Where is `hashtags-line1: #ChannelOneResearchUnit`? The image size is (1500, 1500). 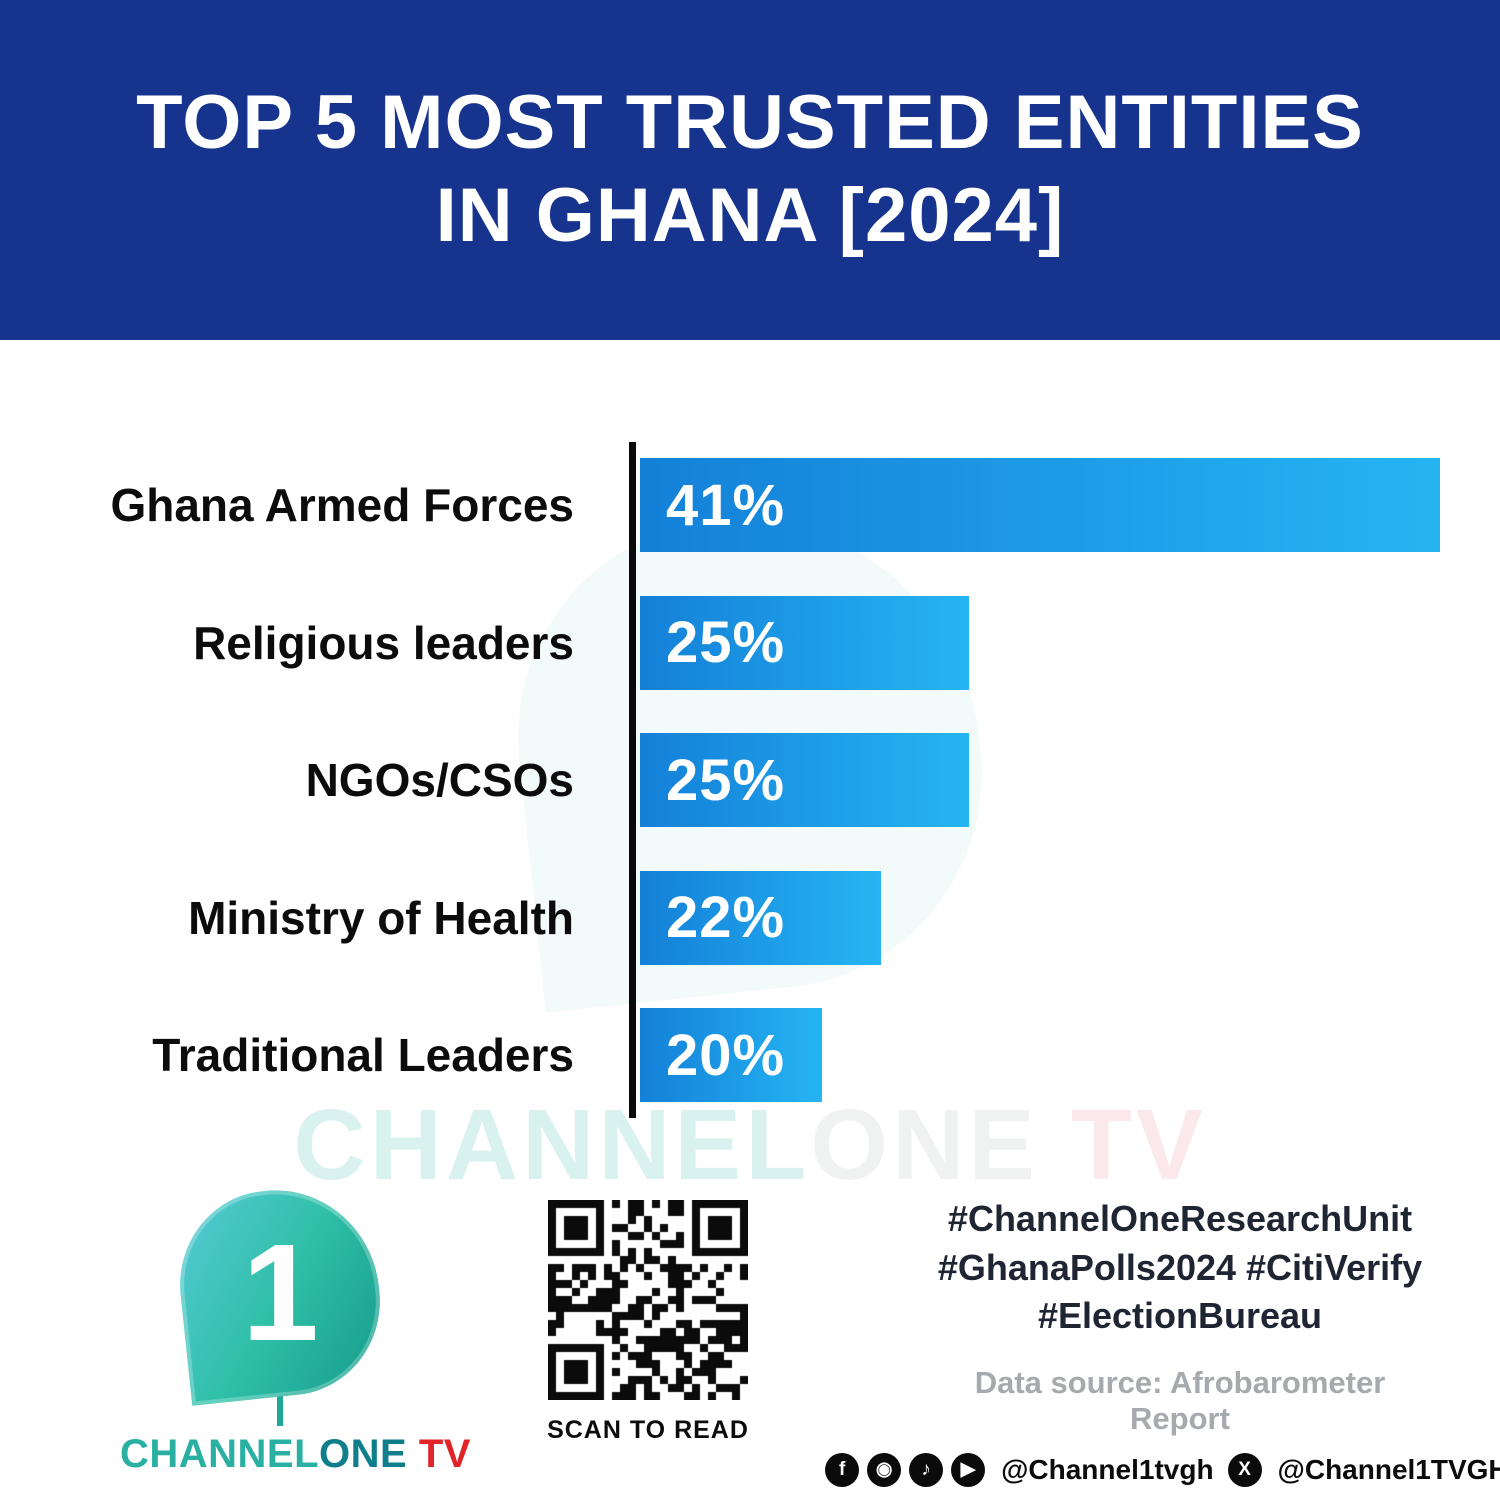
hashtags-line1: #ChannelOneResearchUnit is located at coordinates (1180, 1218).